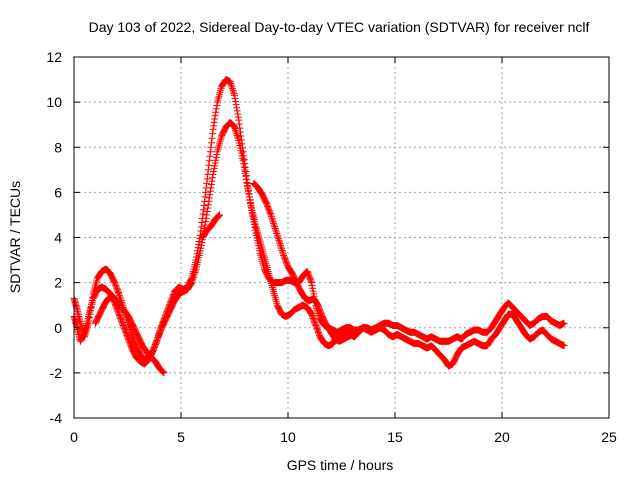 The height and width of the screenshot is (480, 640). What do you see at coordinates (609, 437) in the screenshot?
I see `x-tick-label: 25` at bounding box center [609, 437].